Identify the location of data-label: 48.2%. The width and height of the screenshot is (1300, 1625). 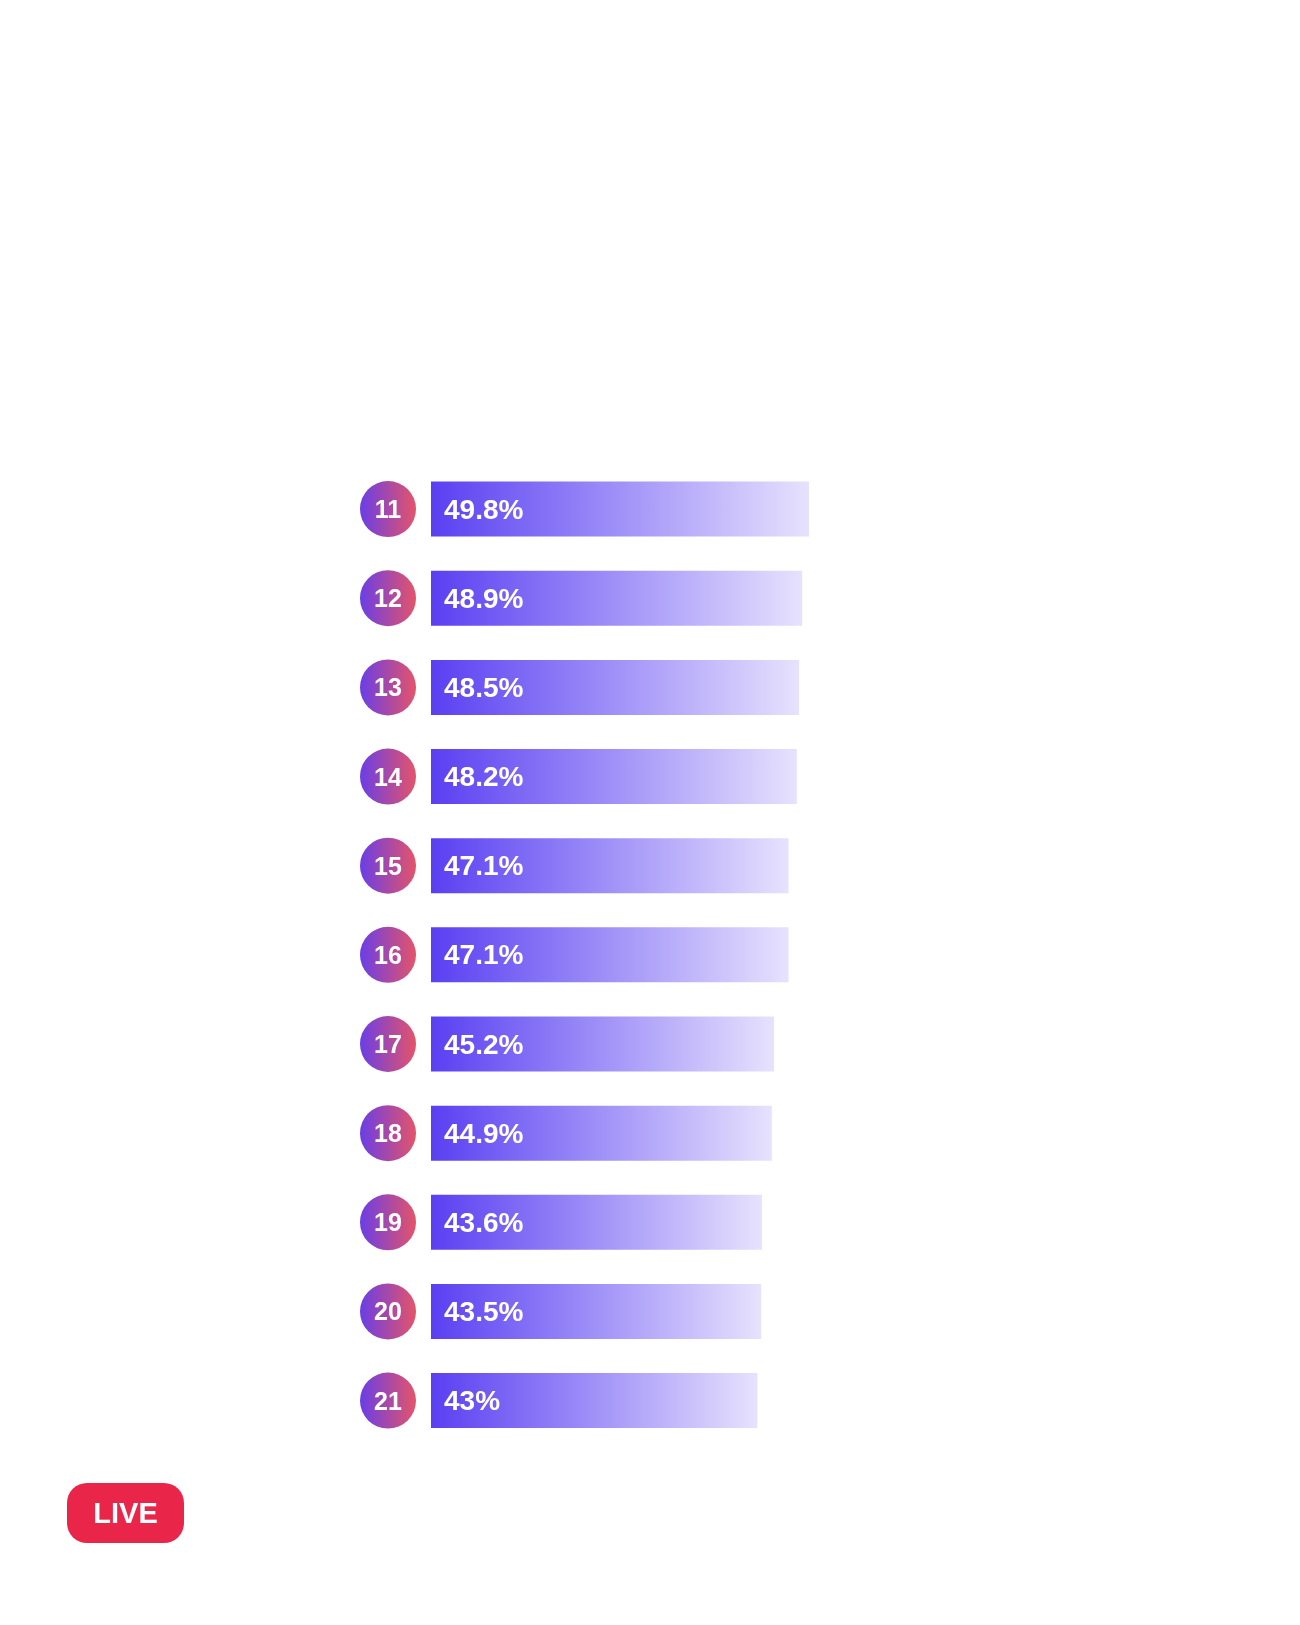
(484, 777).